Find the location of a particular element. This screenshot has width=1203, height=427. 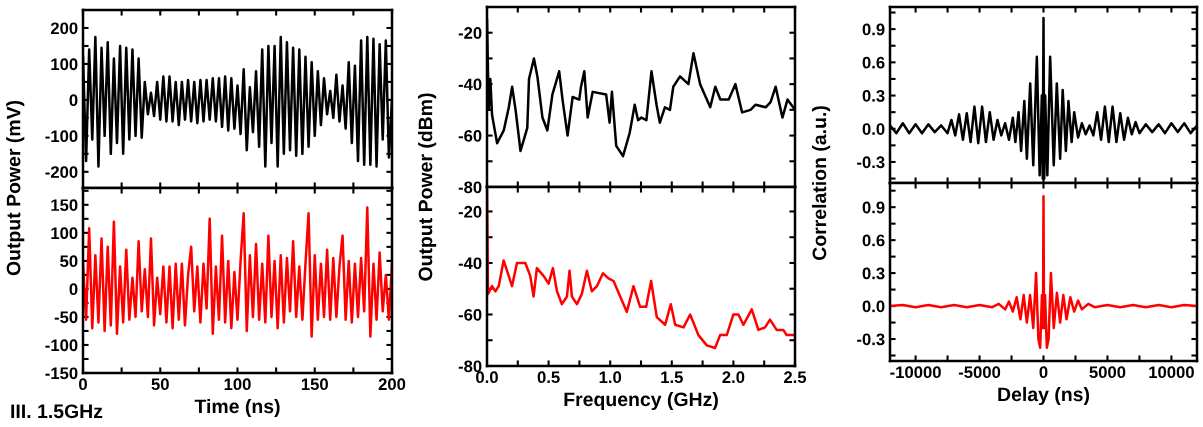

x-tick-label: 50 is located at coordinates (160, 384).